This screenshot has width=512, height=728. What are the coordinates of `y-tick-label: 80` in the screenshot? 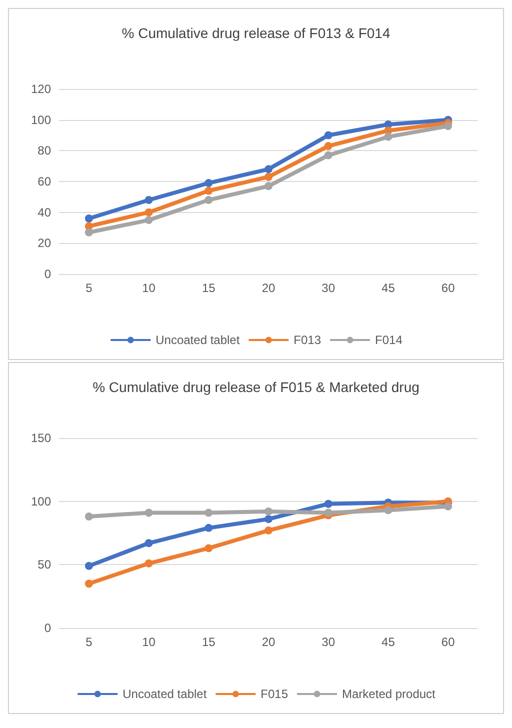 It's located at (45, 151).